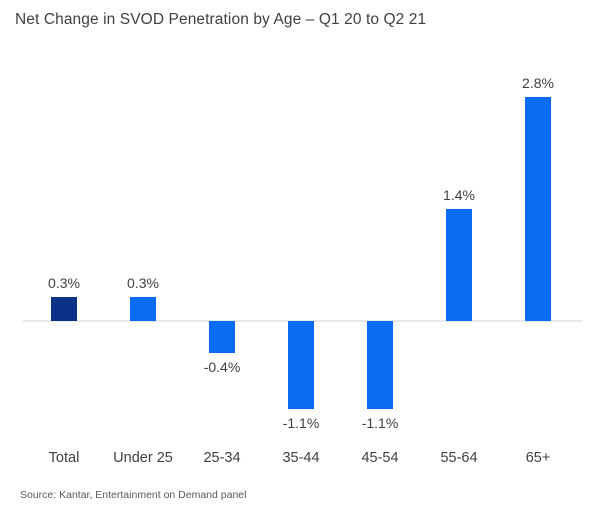 Image resolution: width=604 pixels, height=506 pixels. I want to click on value-label: -0.4%, so click(222, 367).